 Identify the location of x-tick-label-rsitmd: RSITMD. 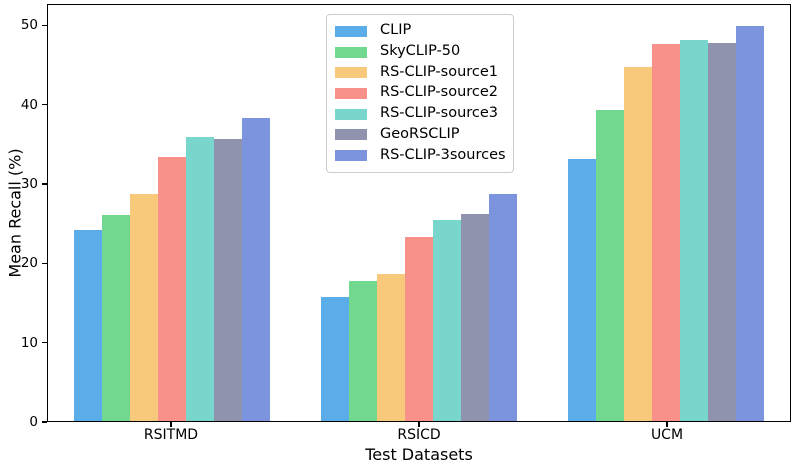
(171, 435).